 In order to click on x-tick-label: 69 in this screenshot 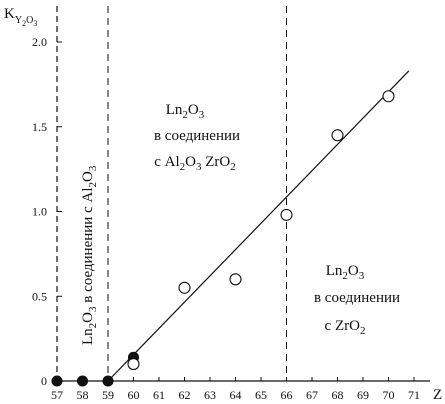, I will do `click(363, 395)`.